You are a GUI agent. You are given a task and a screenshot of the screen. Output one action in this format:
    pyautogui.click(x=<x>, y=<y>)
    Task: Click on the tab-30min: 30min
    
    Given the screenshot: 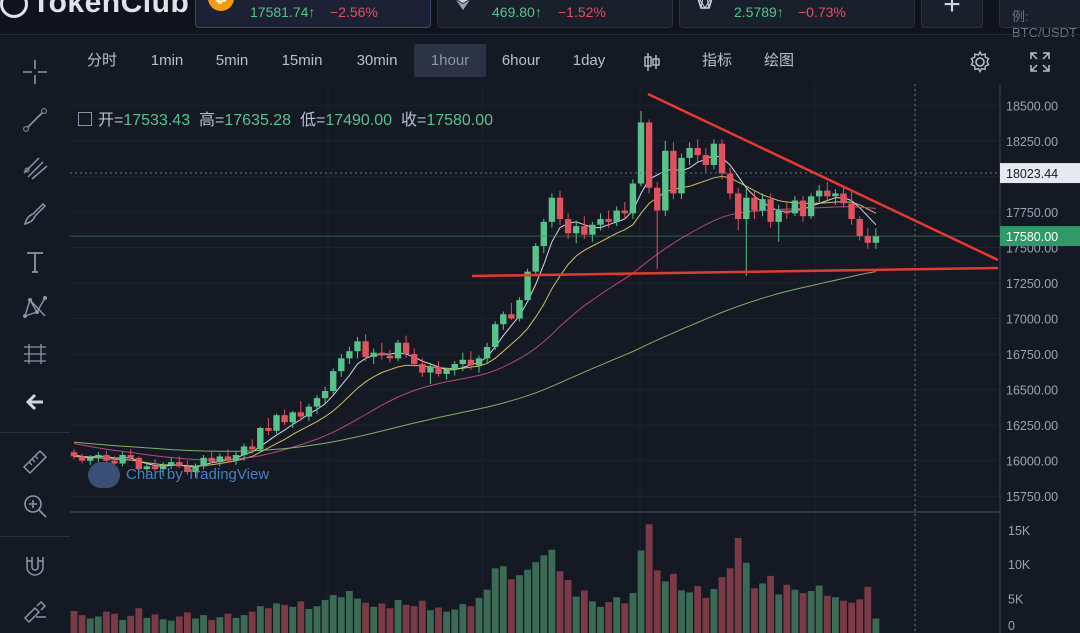 What is the action you would take?
    pyautogui.click(x=377, y=60)
    